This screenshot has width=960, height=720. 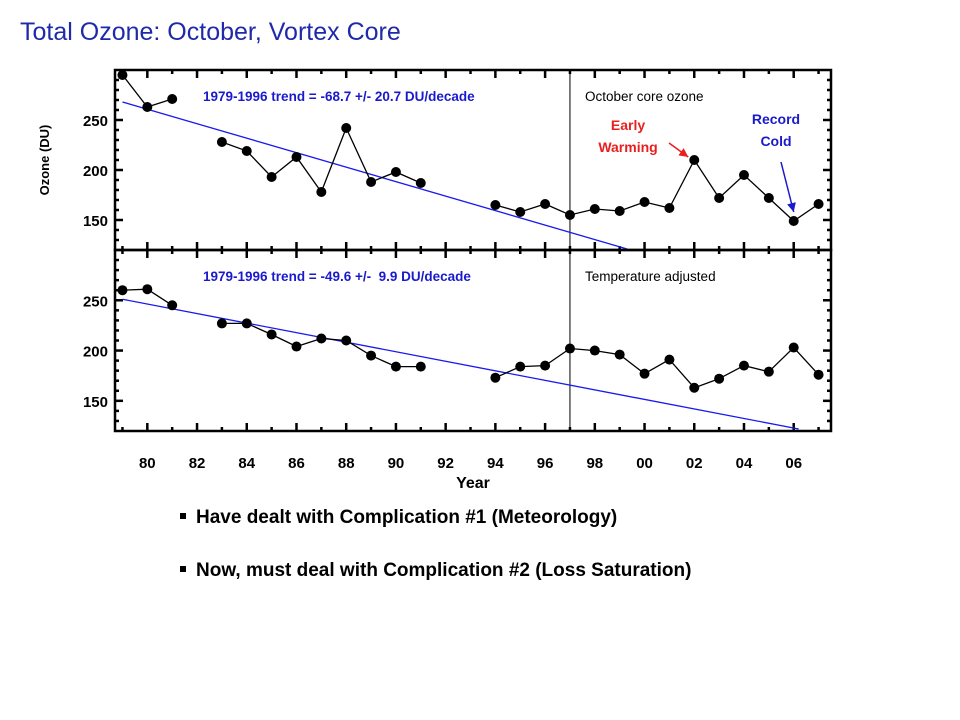 I want to click on x-tick-label: 04, so click(x=744, y=463).